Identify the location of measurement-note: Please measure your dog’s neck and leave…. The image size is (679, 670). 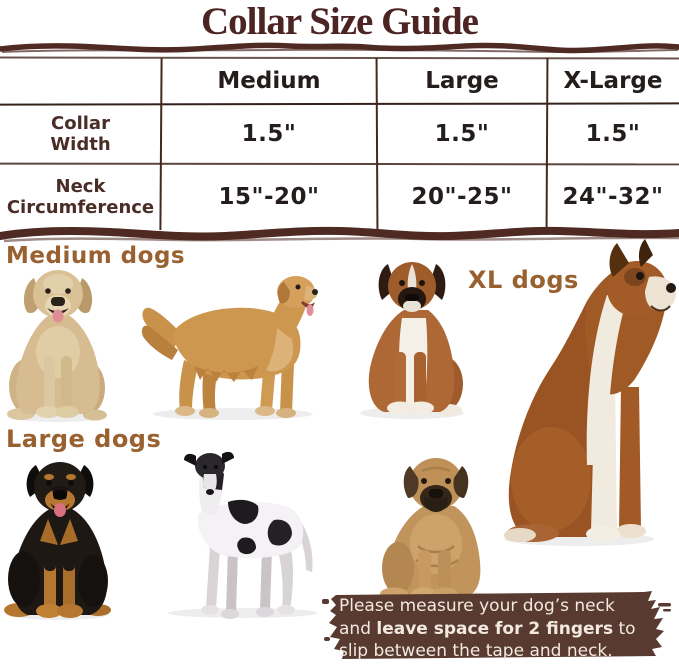
(498, 626).